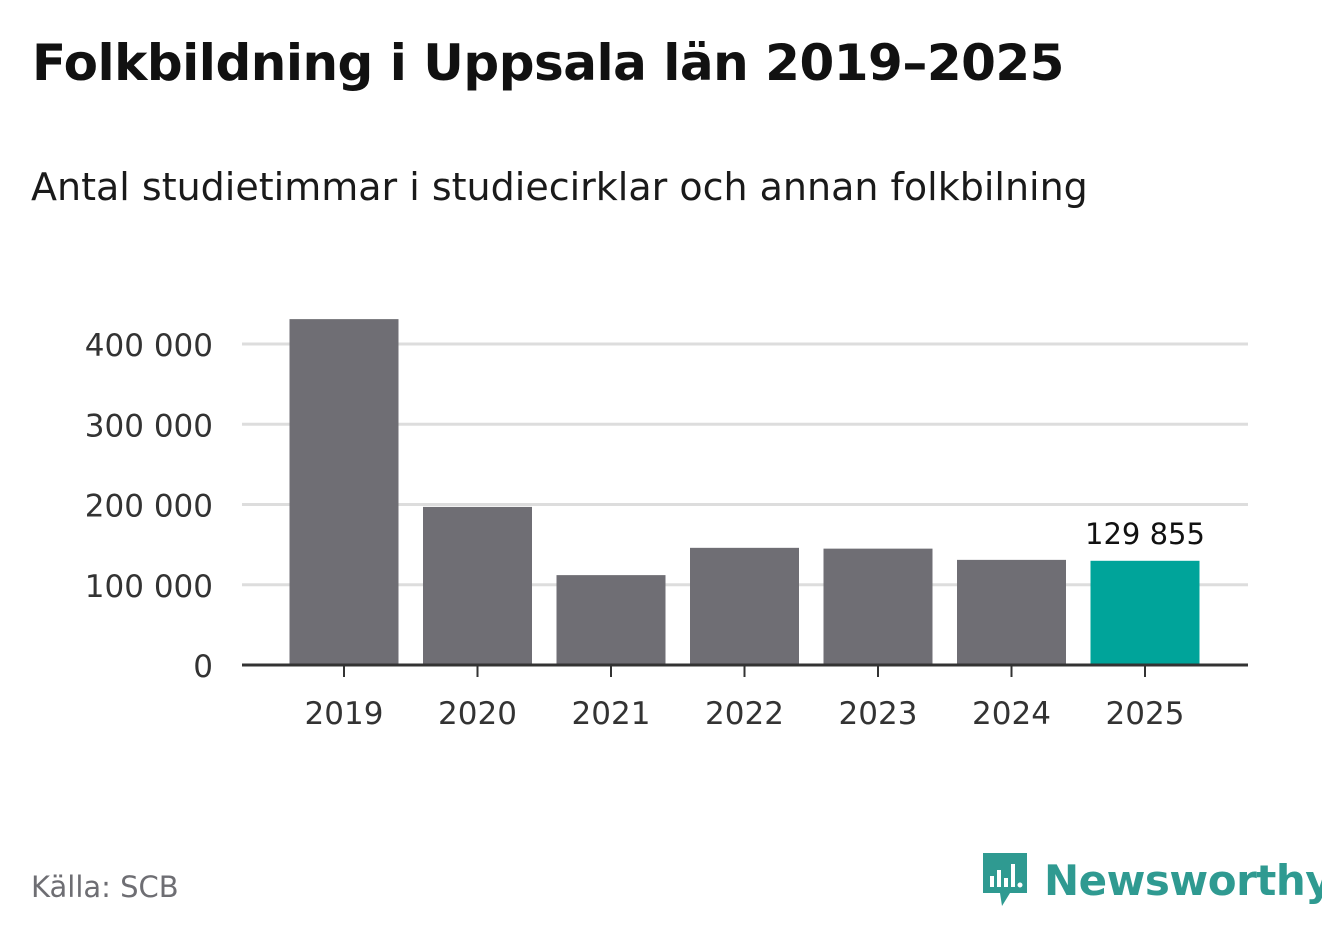  I want to click on y-tick-label: 200 000, so click(149, 507).